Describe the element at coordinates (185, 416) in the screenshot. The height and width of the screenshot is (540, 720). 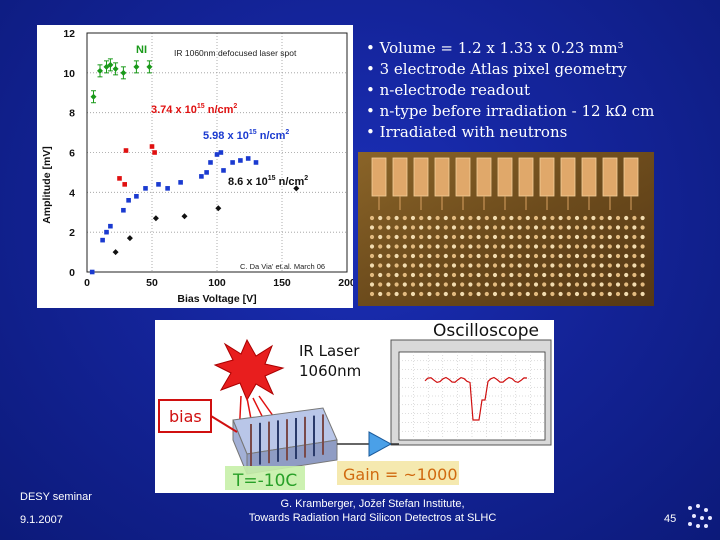
I see `bias-box` at that location.